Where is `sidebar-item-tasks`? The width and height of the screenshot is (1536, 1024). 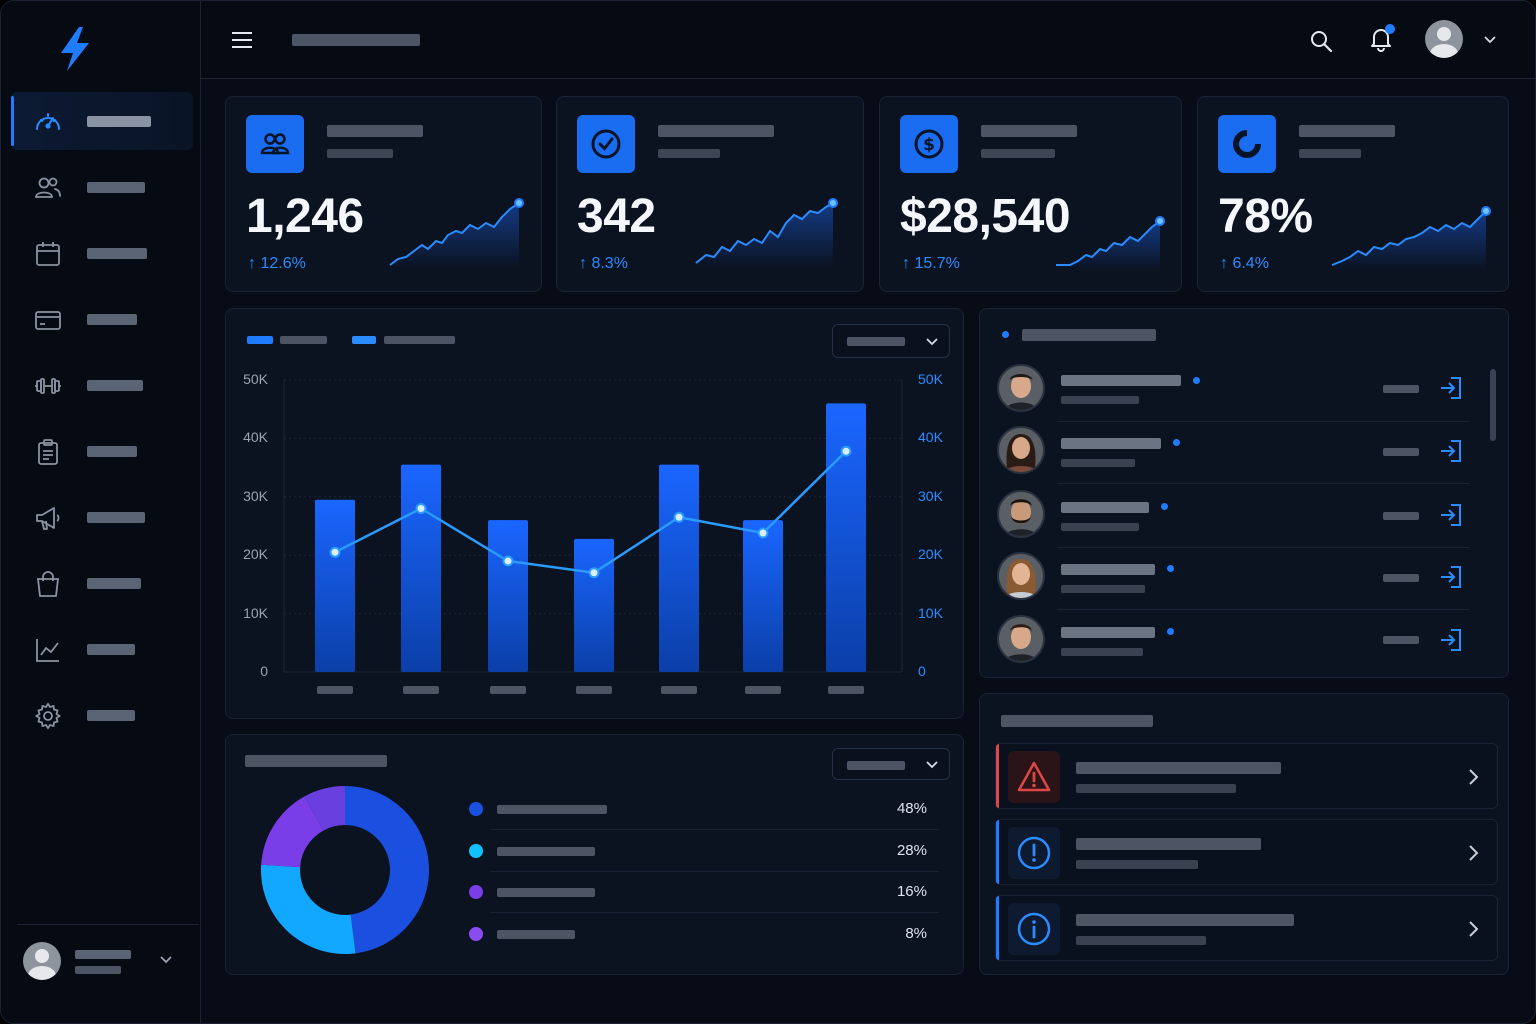 sidebar-item-tasks is located at coordinates (102, 451).